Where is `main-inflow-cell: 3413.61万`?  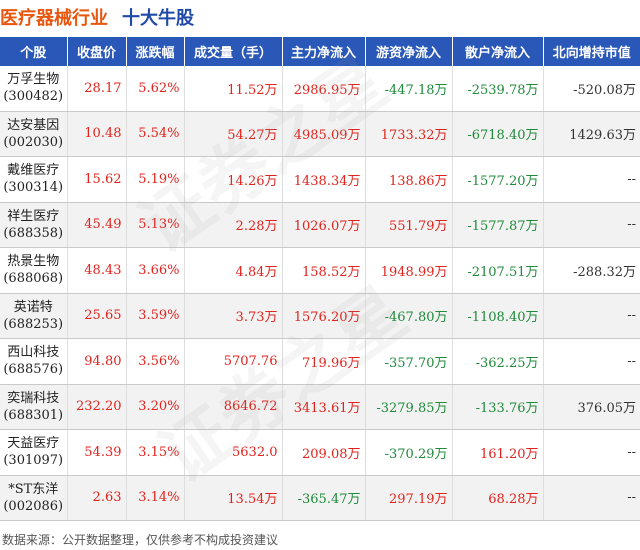 main-inflow-cell: 3413.61万 is located at coordinates (324, 407).